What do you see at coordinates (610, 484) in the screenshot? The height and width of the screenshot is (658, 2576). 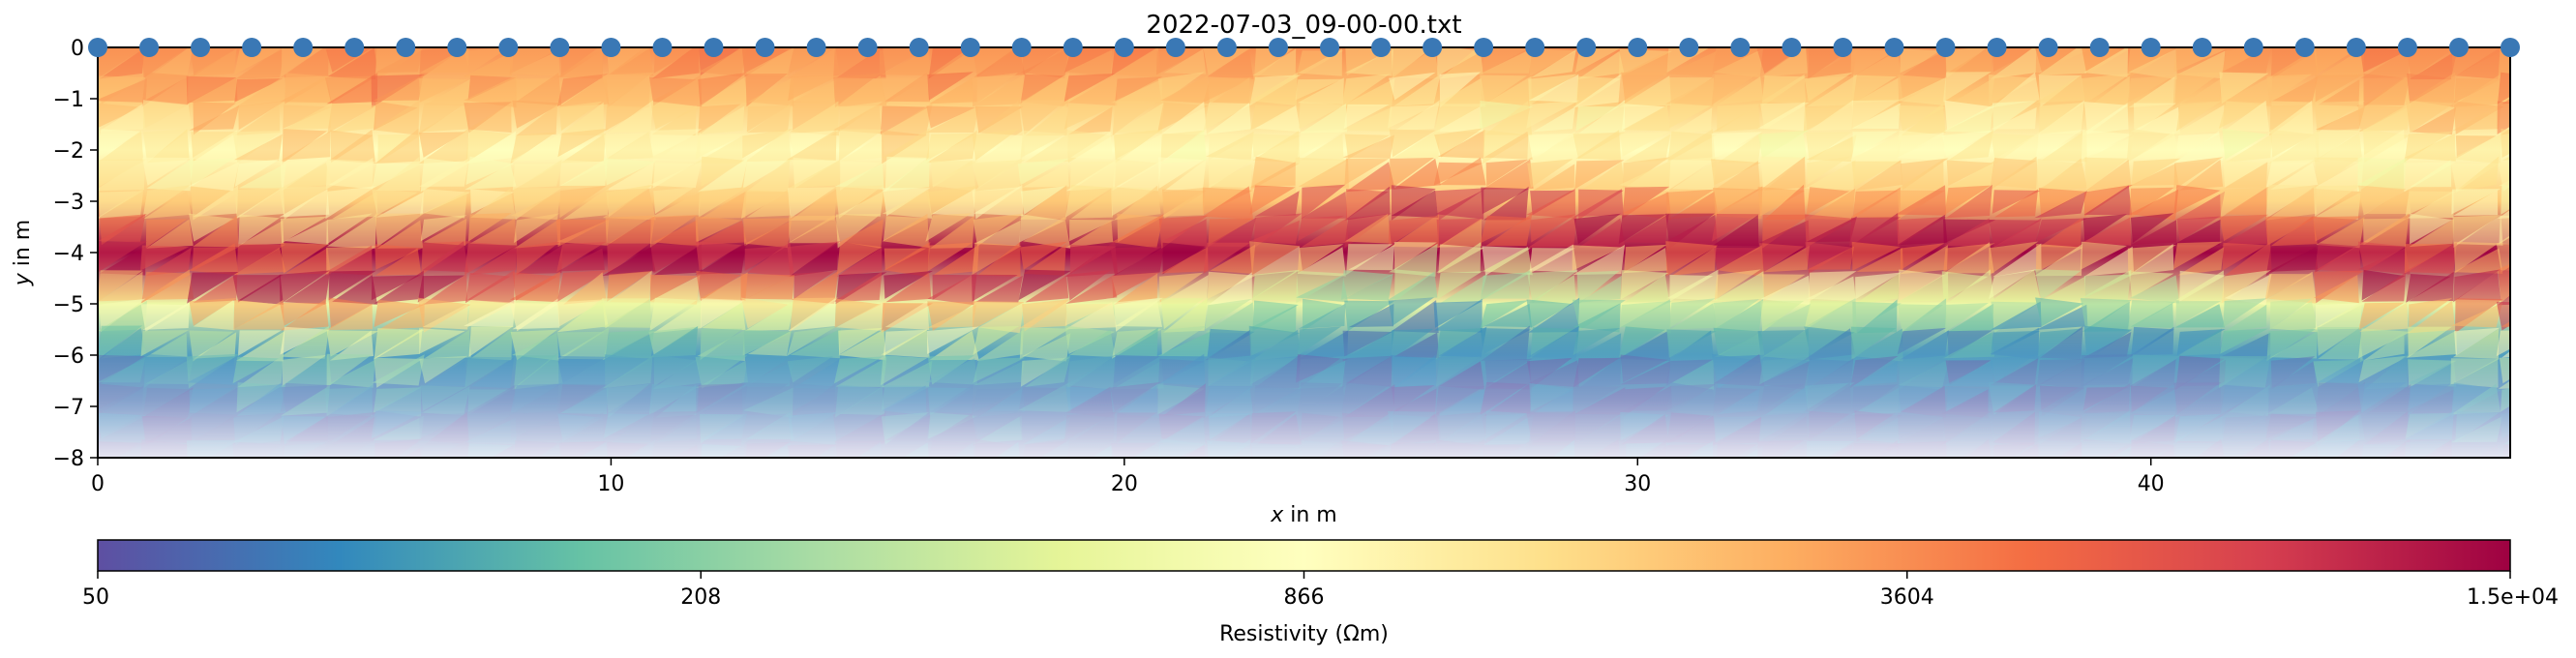 I see `x-tick-label: 10` at bounding box center [610, 484].